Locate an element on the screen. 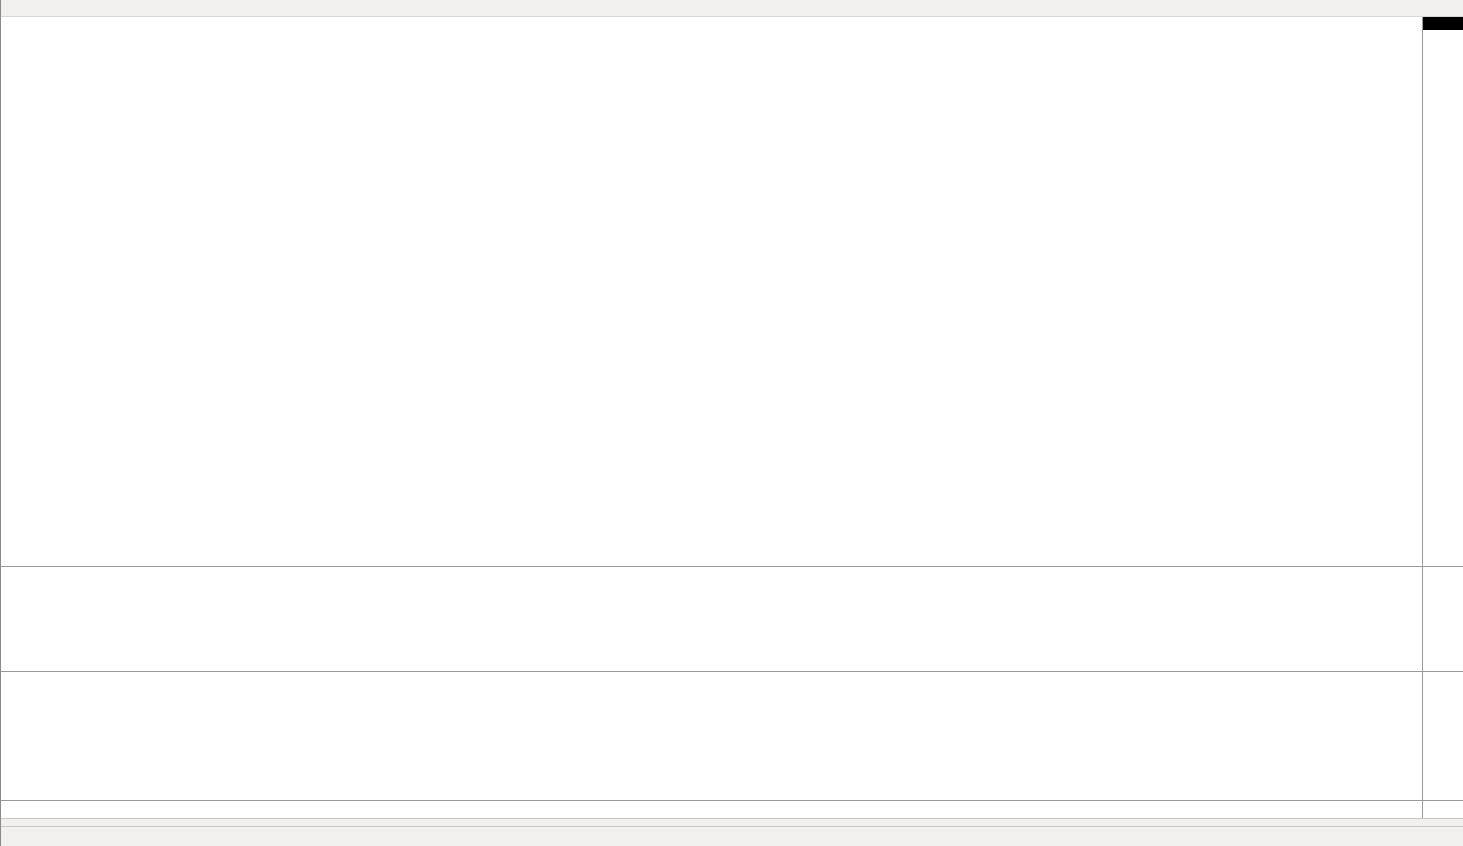 The width and height of the screenshot is (1463, 846). tab-scroll-left-button is located at coordinates (1445, 837).